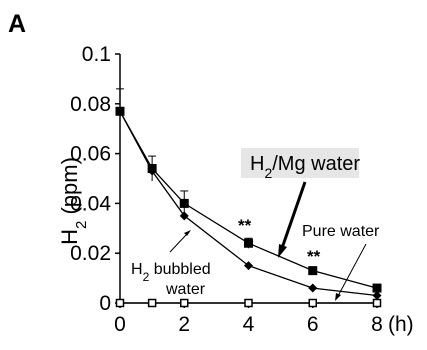 The width and height of the screenshot is (427, 350). I want to click on y-tick-label: 0.02, so click(90, 253).